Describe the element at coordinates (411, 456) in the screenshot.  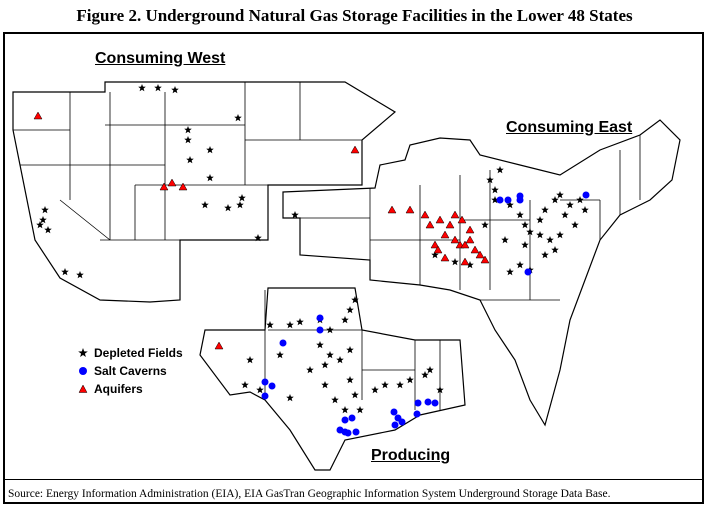
I see `producing-label: Producing` at that location.